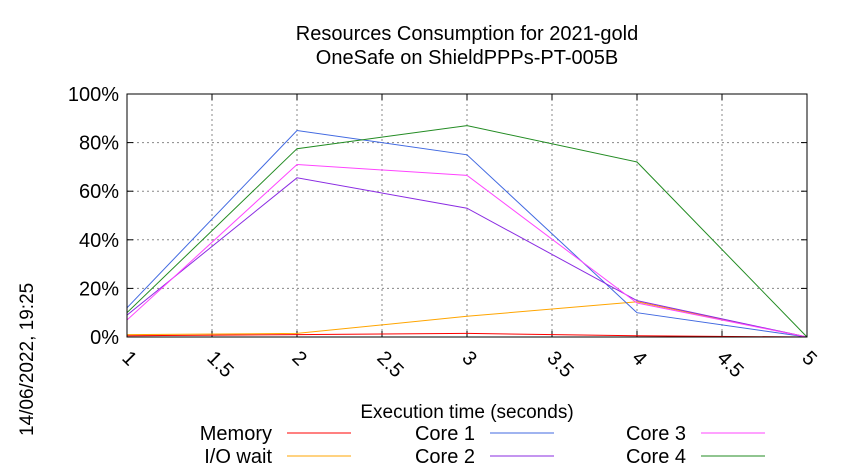  What do you see at coordinates (656, 434) in the screenshot?
I see `legend-label-core-3: Core 3` at bounding box center [656, 434].